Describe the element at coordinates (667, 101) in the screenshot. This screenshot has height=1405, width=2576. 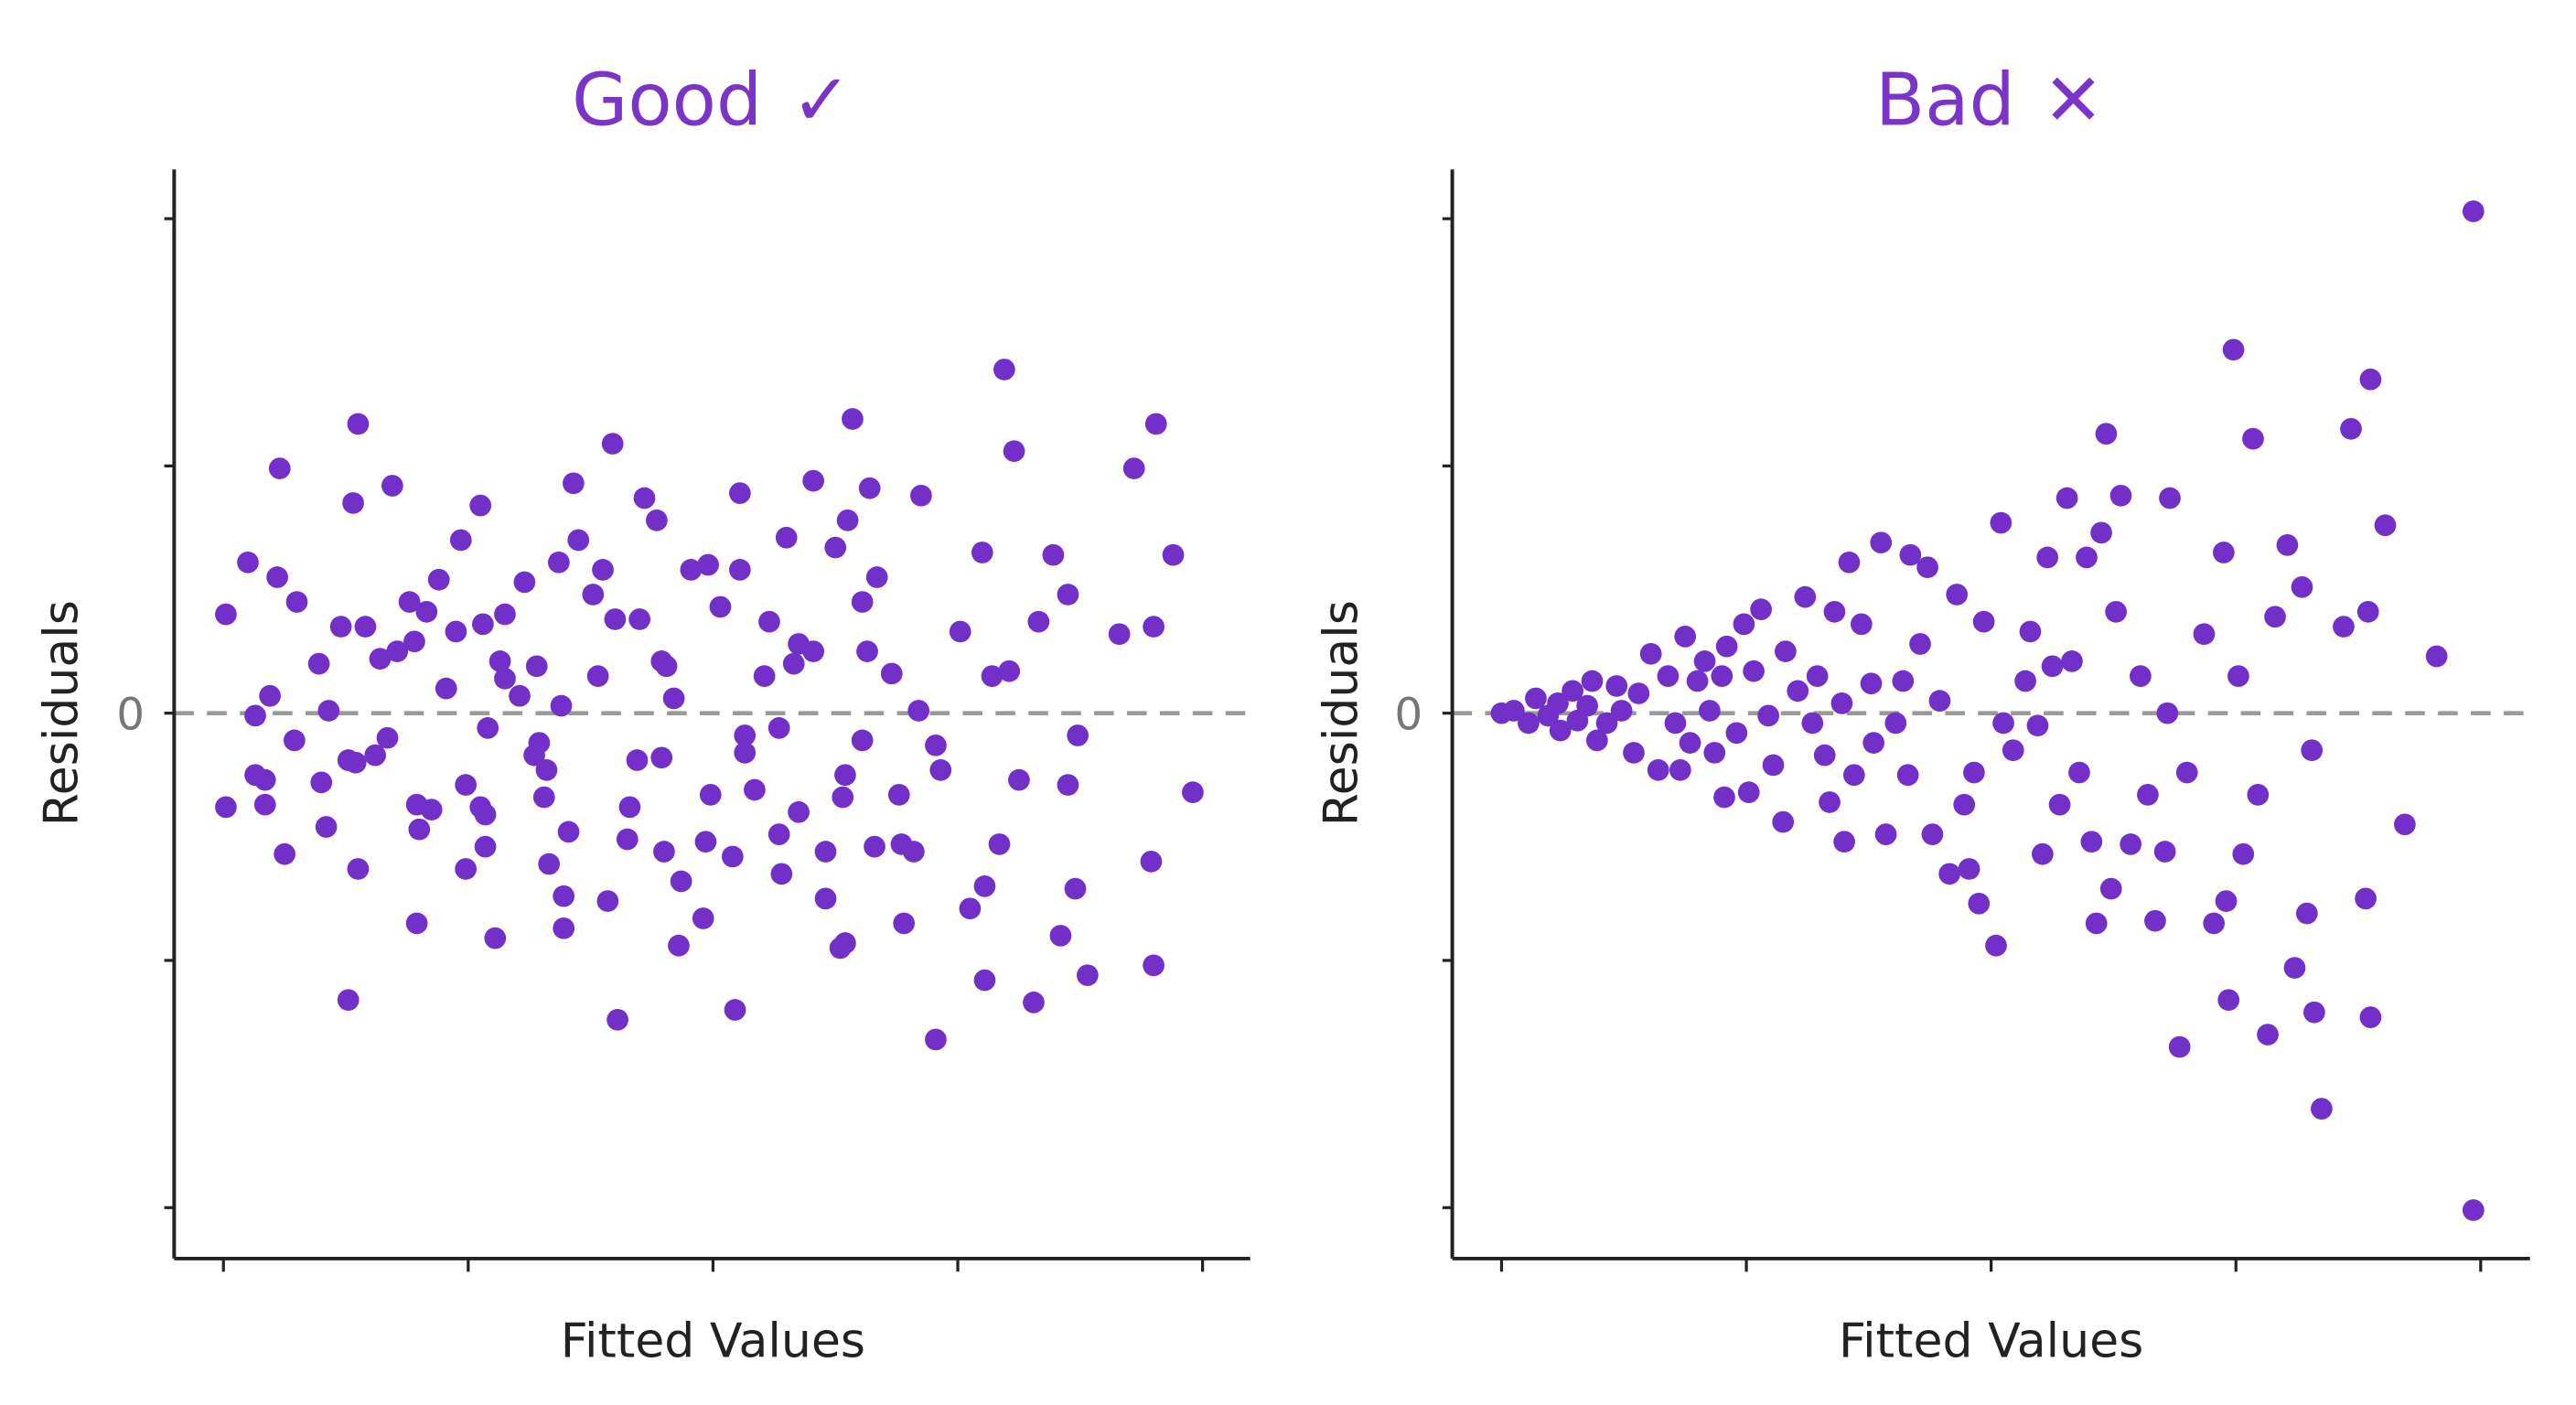
I see `panel-title: Good` at that location.